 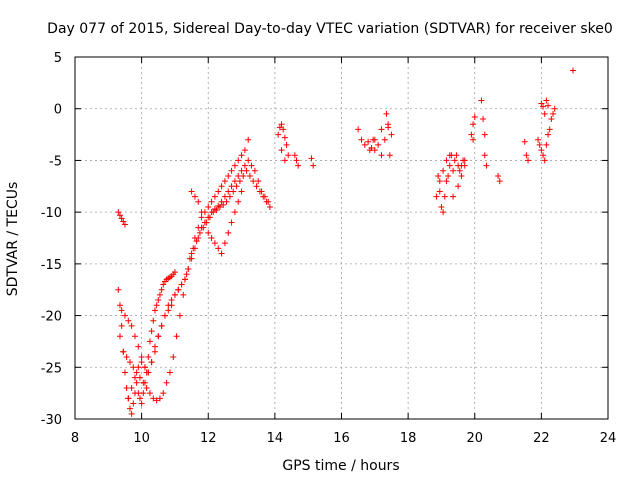 What do you see at coordinates (275, 438) in the screenshot?
I see `x-tick-label: 14` at bounding box center [275, 438].